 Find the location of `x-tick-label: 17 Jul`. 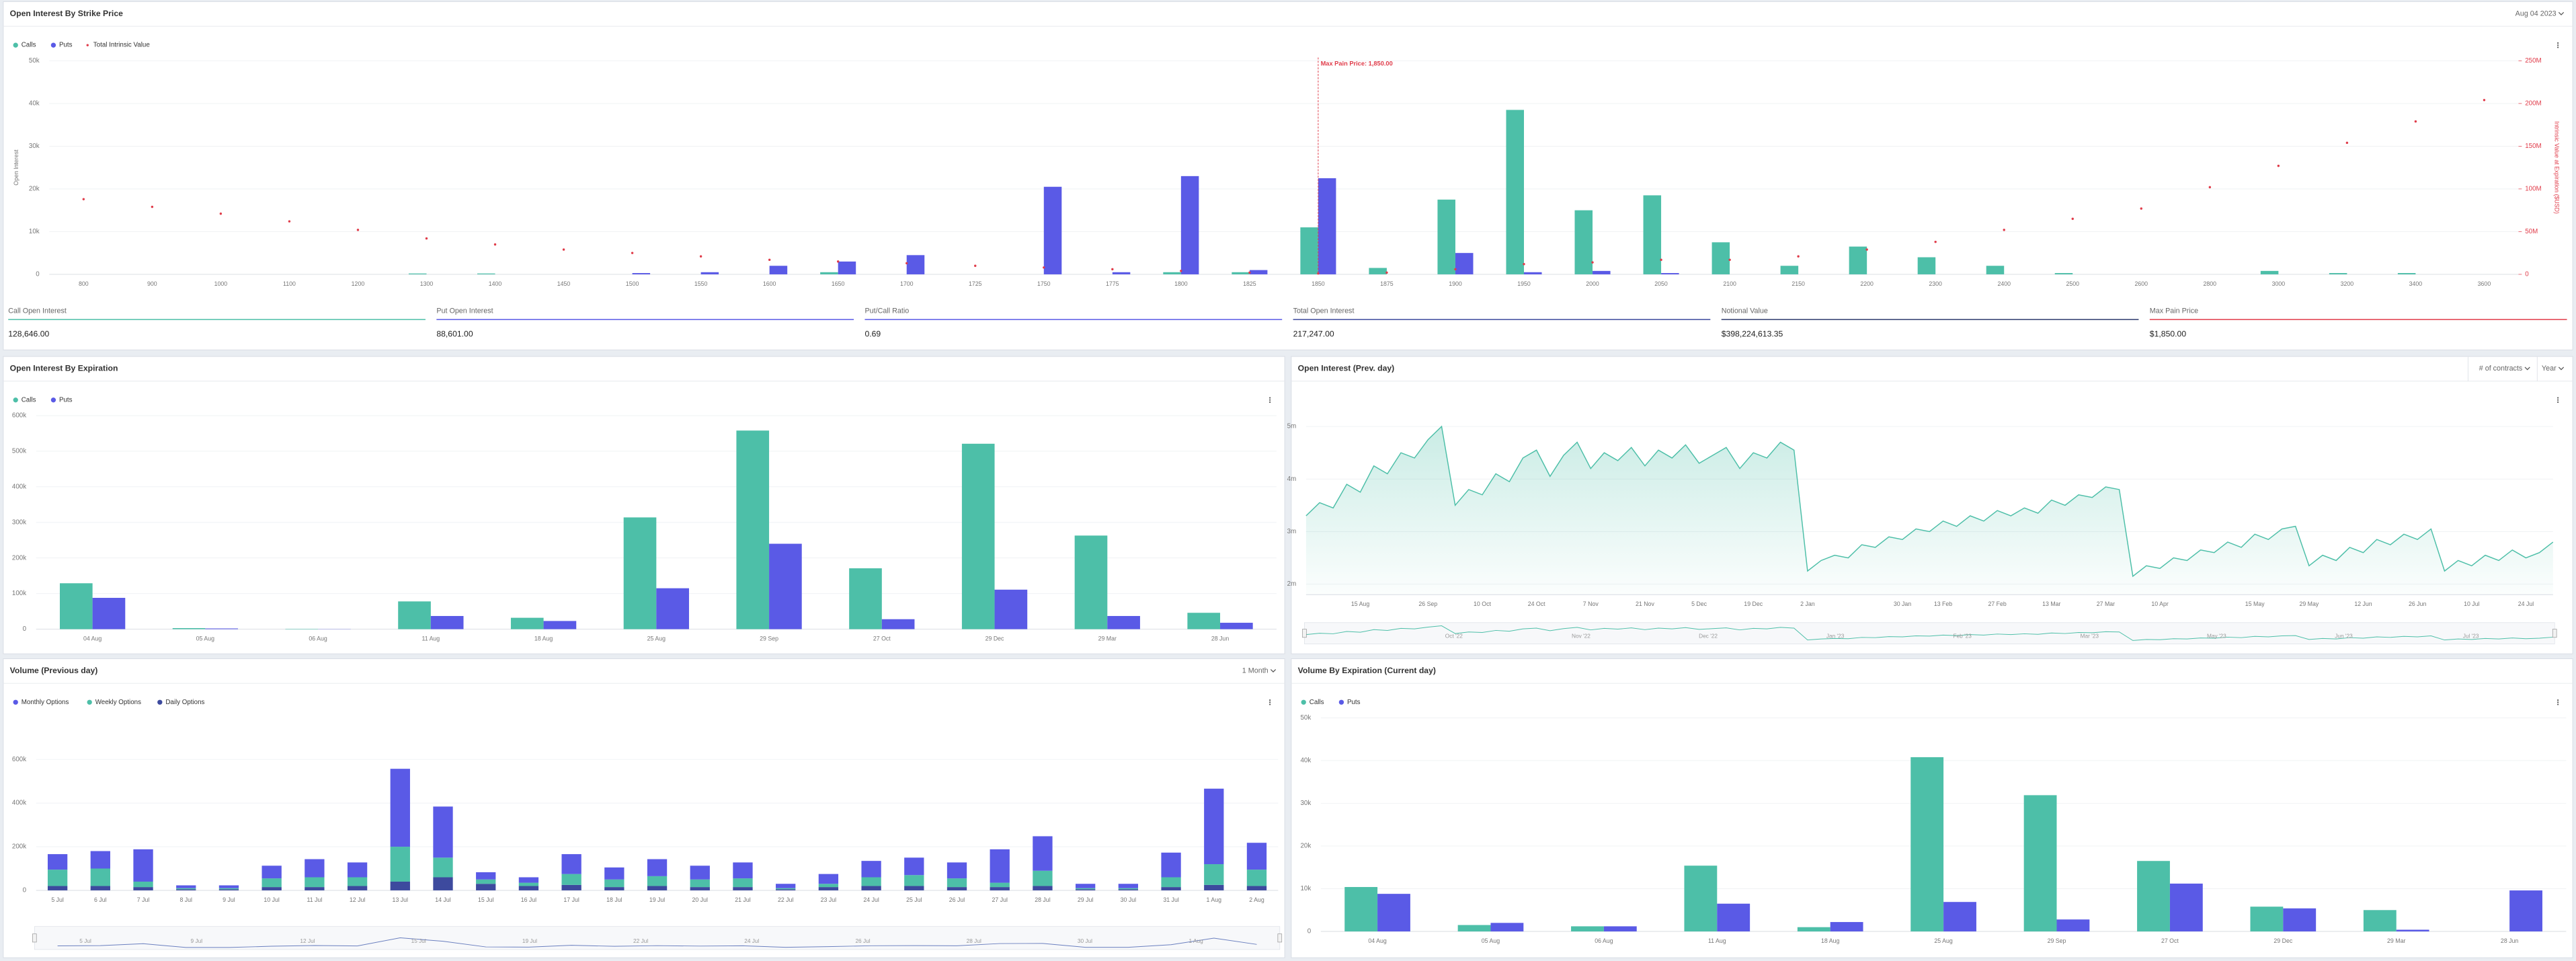

x-tick-label: 17 Jul is located at coordinates (571, 900).